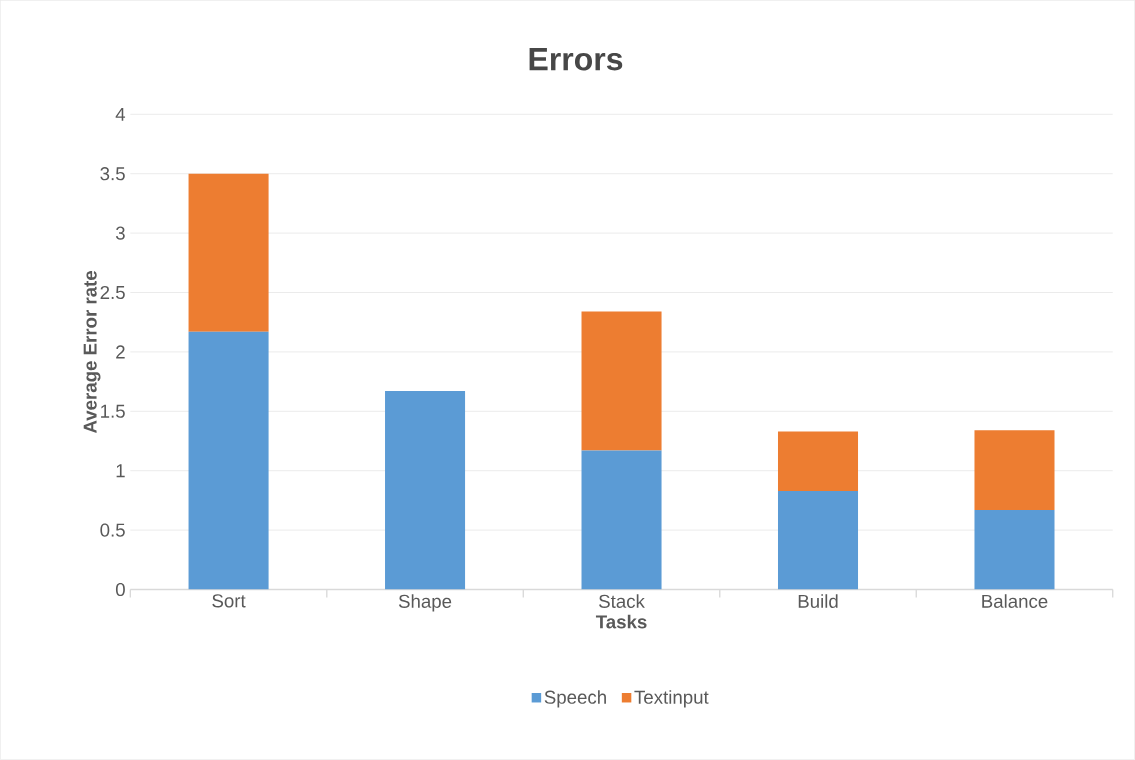 This screenshot has width=1135, height=760. What do you see at coordinates (671, 699) in the screenshot?
I see `legend-label: Textinput` at bounding box center [671, 699].